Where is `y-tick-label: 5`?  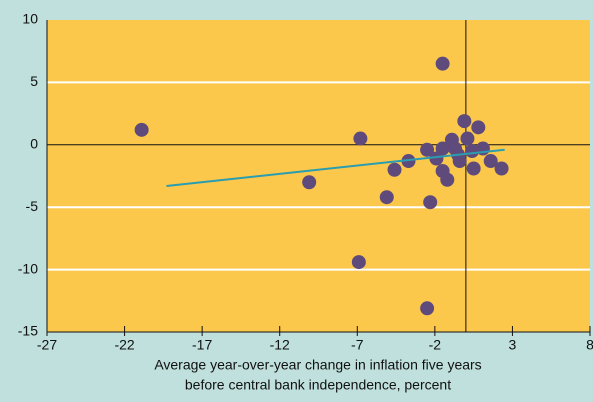
y-tick-label: 5 is located at coordinates (34, 81).